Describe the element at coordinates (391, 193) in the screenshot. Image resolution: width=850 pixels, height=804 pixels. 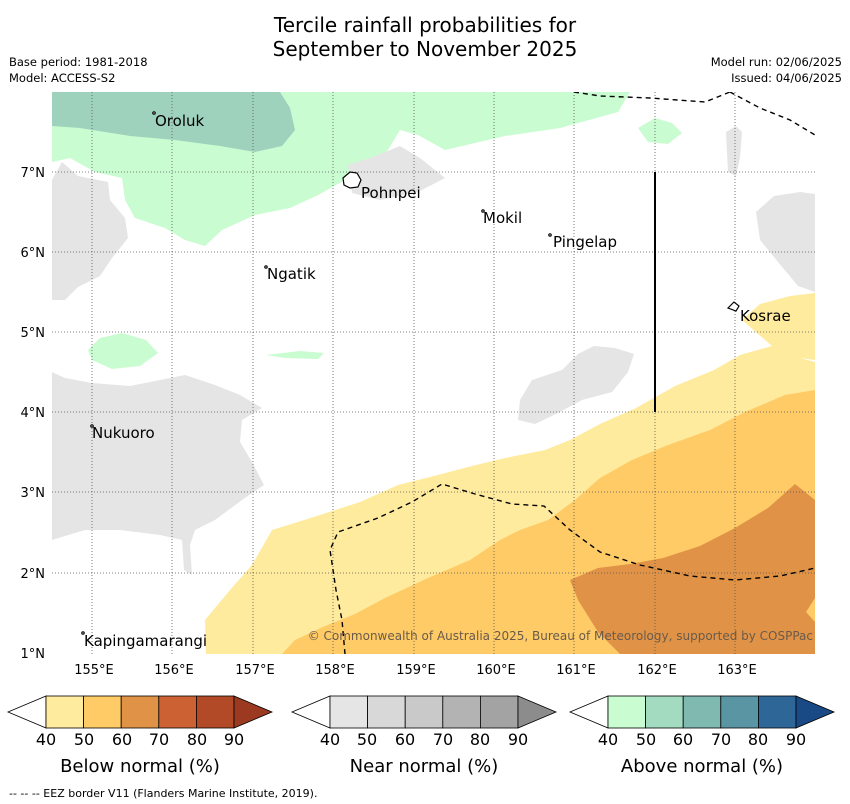
I see `place-label-pohnpei: Pohnpei` at that location.